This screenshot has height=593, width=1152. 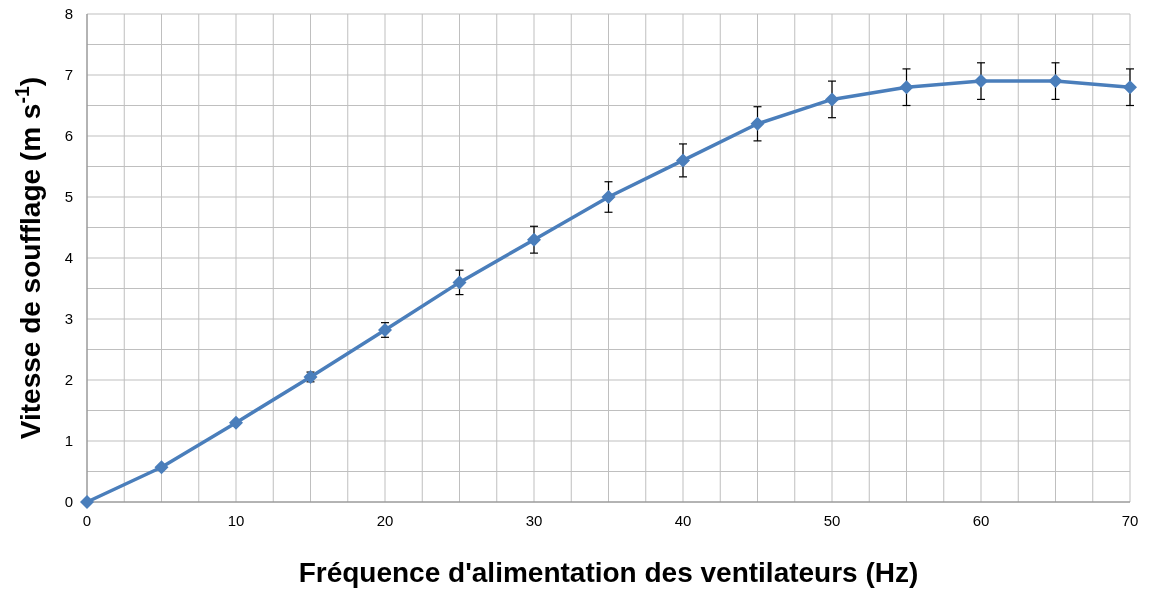 What do you see at coordinates (68, 13) in the screenshot?
I see `y-tick-label: 8` at bounding box center [68, 13].